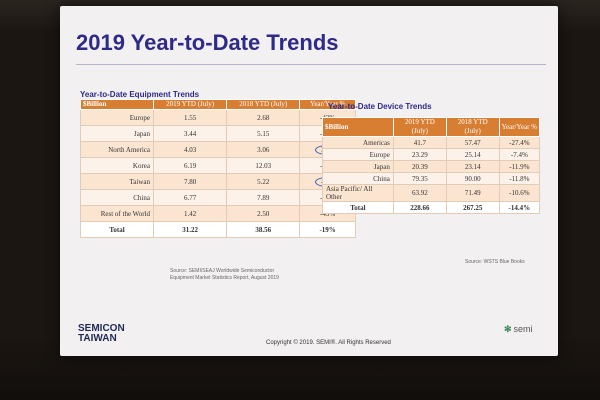 The width and height of the screenshot is (600, 400). Describe the element at coordinates (472, 178) in the screenshot. I see `ytd-2018-value: 90.00` at that location.